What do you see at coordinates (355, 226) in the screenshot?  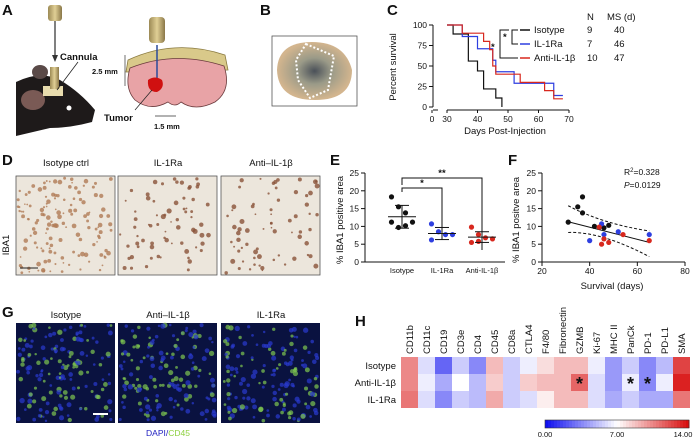 I see `e-y-tick-label: 10` at bounding box center [355, 226].